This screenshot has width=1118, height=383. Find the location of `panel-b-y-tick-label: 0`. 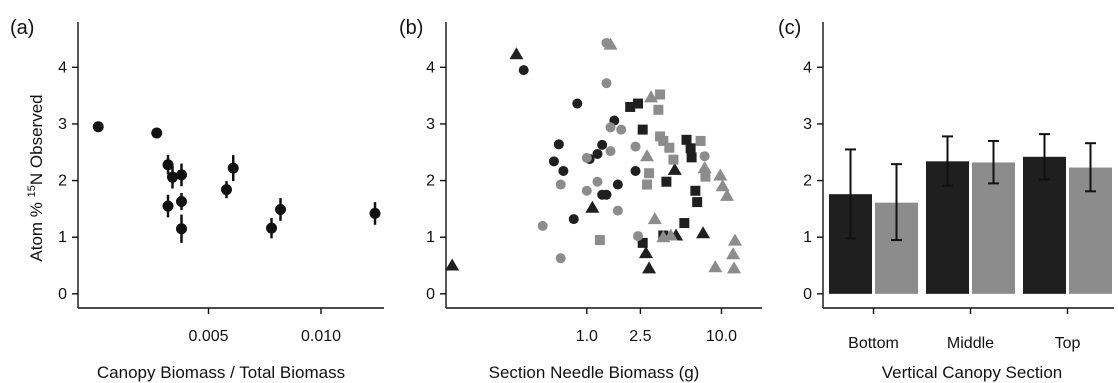

panel-b-y-tick-label: 0 is located at coordinates (430, 294).